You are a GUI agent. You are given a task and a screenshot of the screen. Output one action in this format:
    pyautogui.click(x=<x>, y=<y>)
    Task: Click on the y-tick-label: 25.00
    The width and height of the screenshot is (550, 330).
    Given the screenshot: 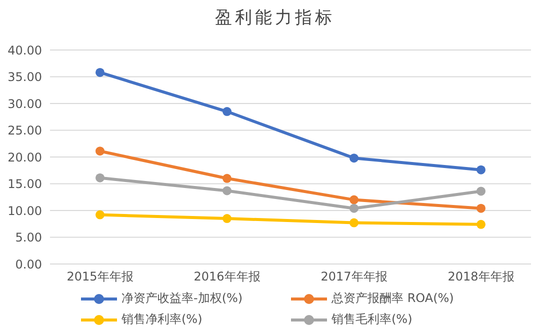 What is the action you would take?
    pyautogui.click(x=25, y=131)
    